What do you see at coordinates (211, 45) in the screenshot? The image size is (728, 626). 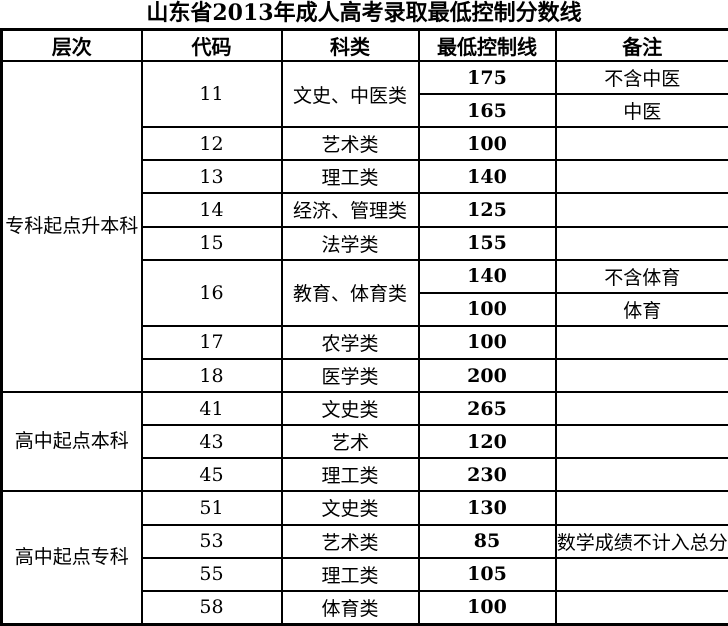 I see `header-cell-code: 代码` at bounding box center [211, 45].